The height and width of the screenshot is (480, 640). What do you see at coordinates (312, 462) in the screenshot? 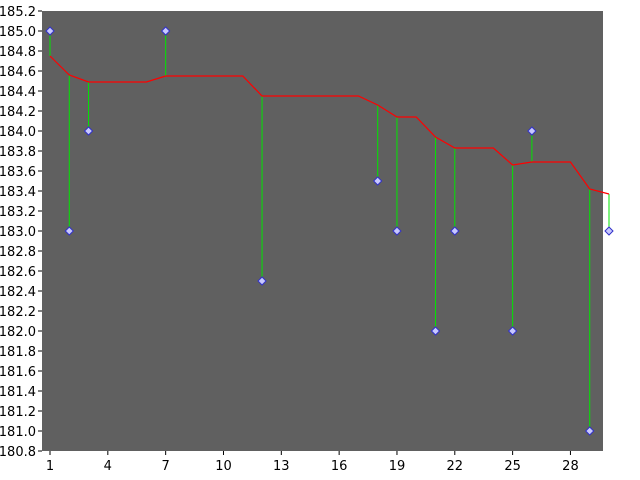
I see `x-axis: 1 4 7 10 13 16 19 22 25 28` at bounding box center [312, 462].